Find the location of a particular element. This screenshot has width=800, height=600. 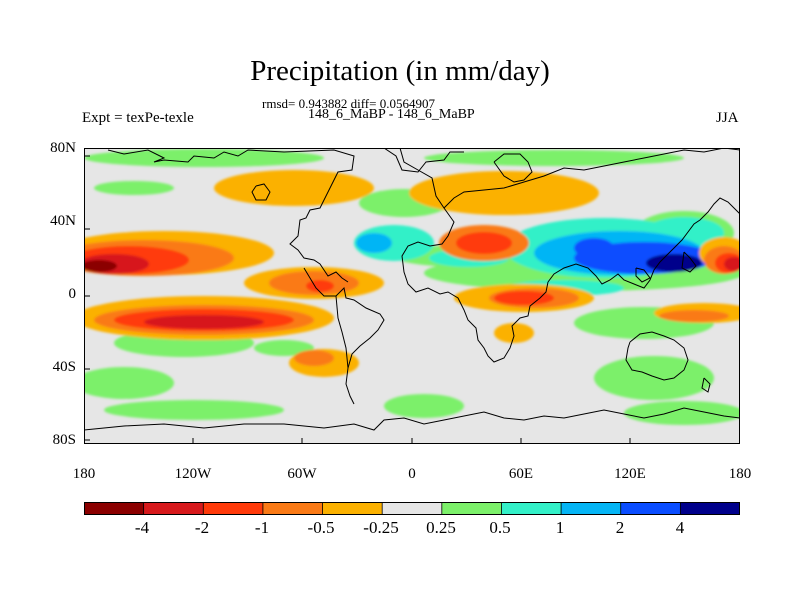

colorbar-label: 1 is located at coordinates (560, 527).